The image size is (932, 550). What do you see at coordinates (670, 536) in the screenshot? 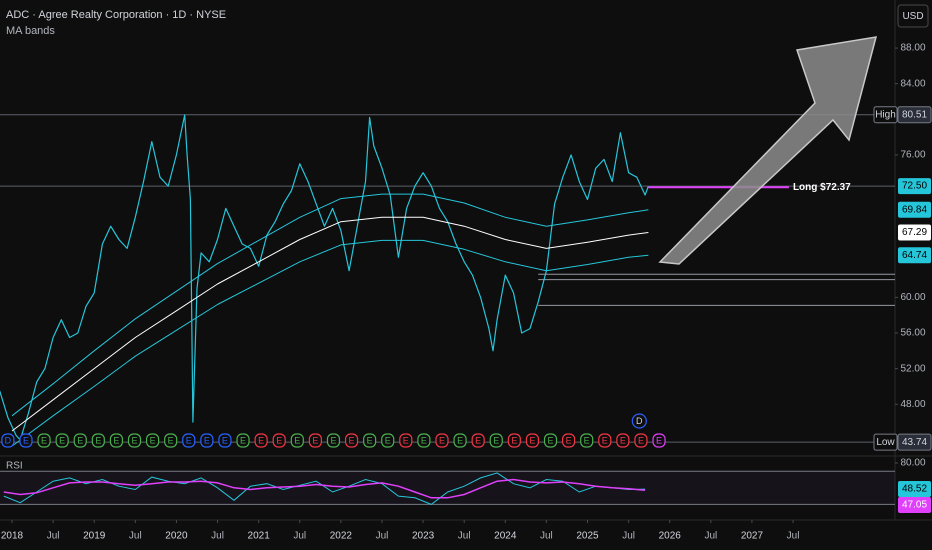
I see `x-tick-label: 2026` at bounding box center [670, 536].